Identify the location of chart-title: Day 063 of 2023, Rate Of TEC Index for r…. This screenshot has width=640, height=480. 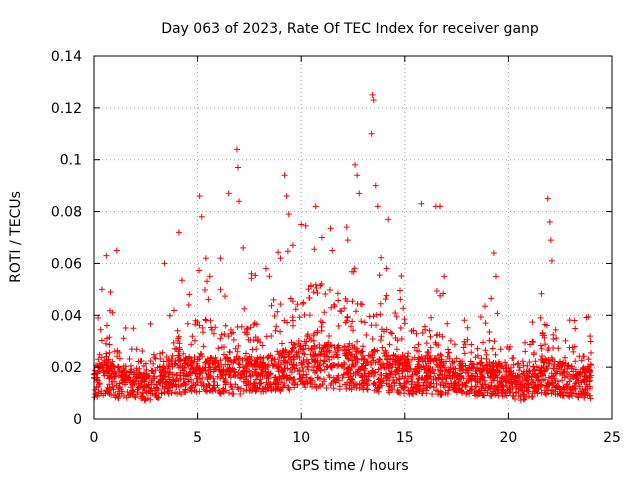
(350, 29).